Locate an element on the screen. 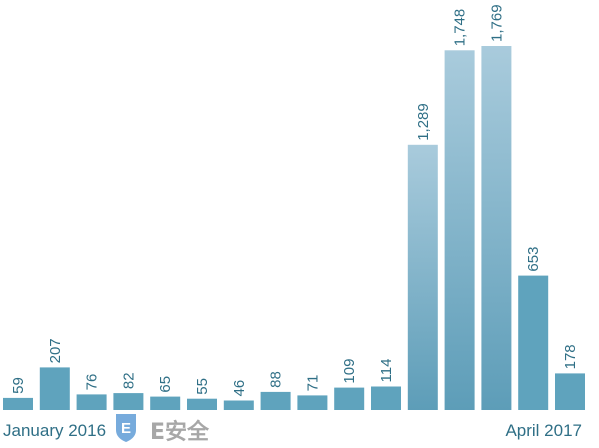 This screenshot has width=599, height=448. bar-value-label: 71 is located at coordinates (312, 383).